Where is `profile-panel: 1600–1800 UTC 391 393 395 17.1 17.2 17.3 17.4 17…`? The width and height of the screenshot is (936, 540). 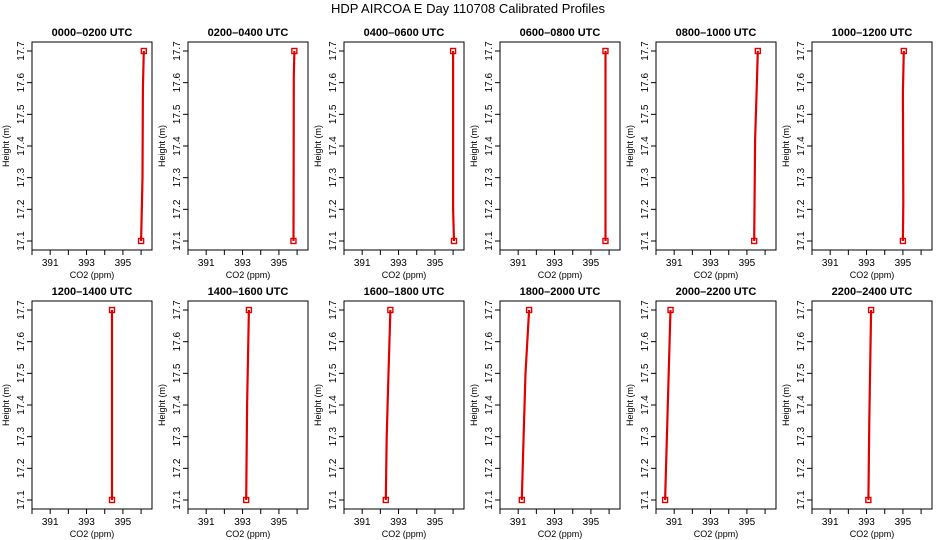
profile-panel: 1600–1800 UTC 391 393 395 17.1 17.2 17.3 17.4 17… is located at coordinates (389, 412).